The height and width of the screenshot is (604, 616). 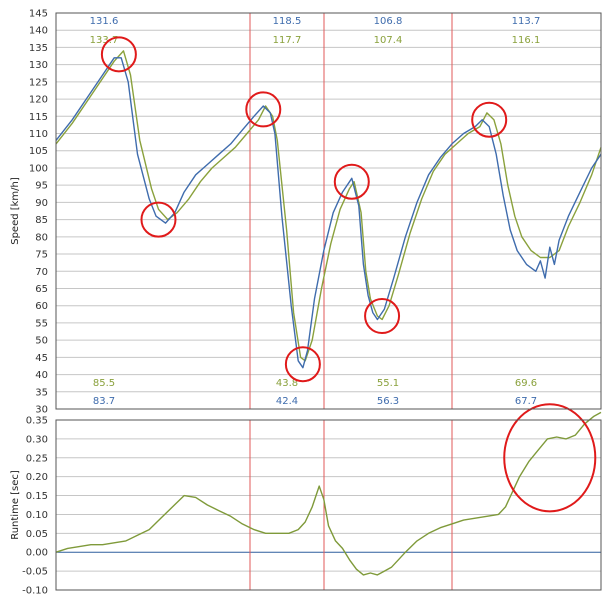 What do you see at coordinates (37, 477) in the screenshot?
I see `runtime-ytick-label: 0.20` at bounding box center [37, 477].